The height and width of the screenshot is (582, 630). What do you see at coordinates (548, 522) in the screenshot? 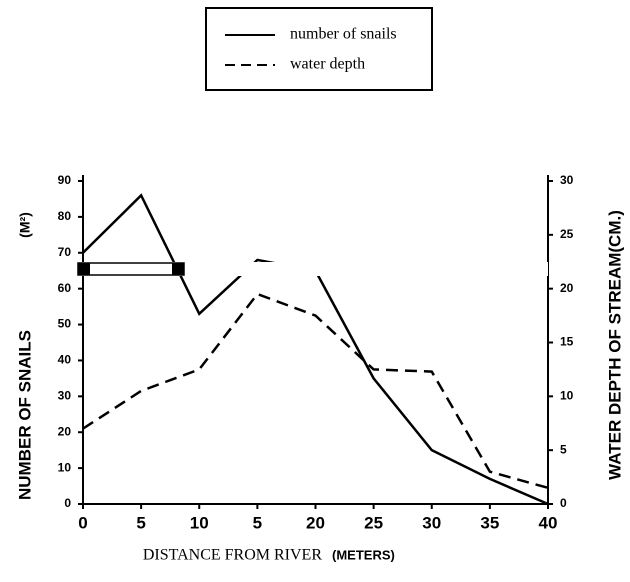
I see `x-tick-label: 40` at bounding box center [548, 522].